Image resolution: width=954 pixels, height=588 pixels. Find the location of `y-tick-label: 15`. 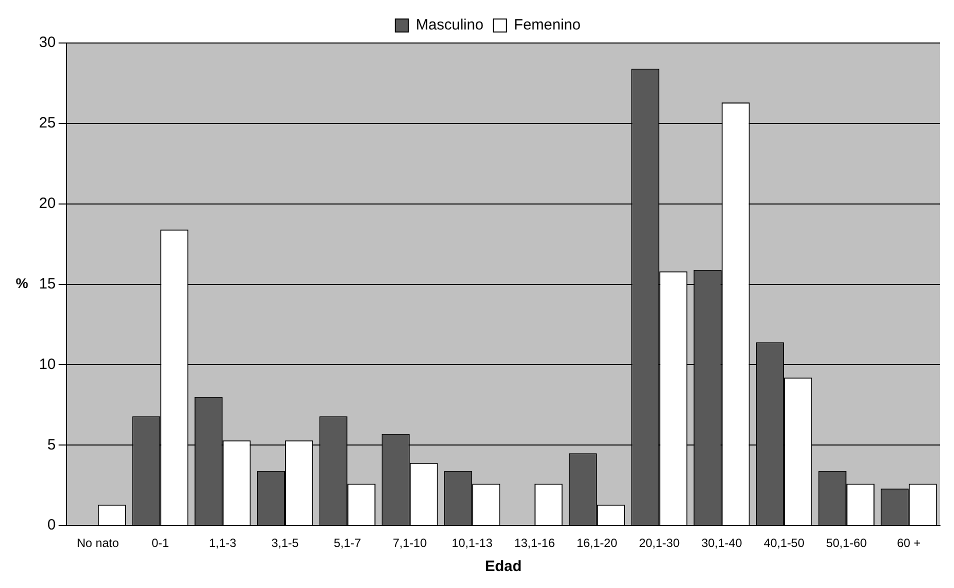

y-tick-label: 15 is located at coordinates (47, 283).